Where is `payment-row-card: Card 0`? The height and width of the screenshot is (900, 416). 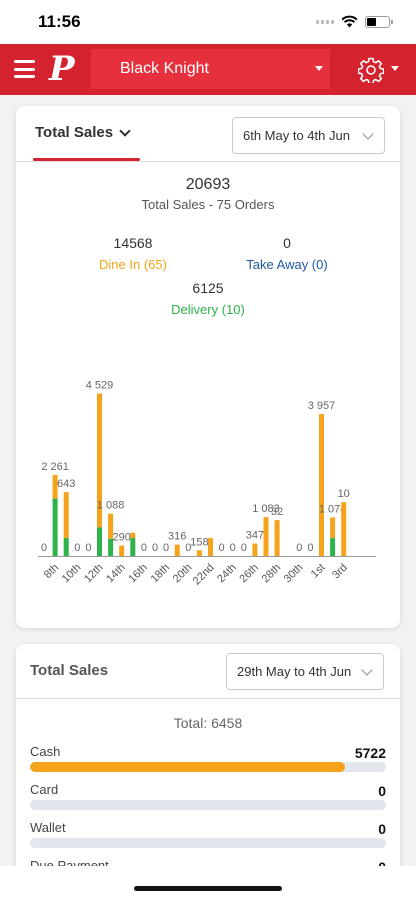
payment-row-card: Card 0 is located at coordinates (208, 796).